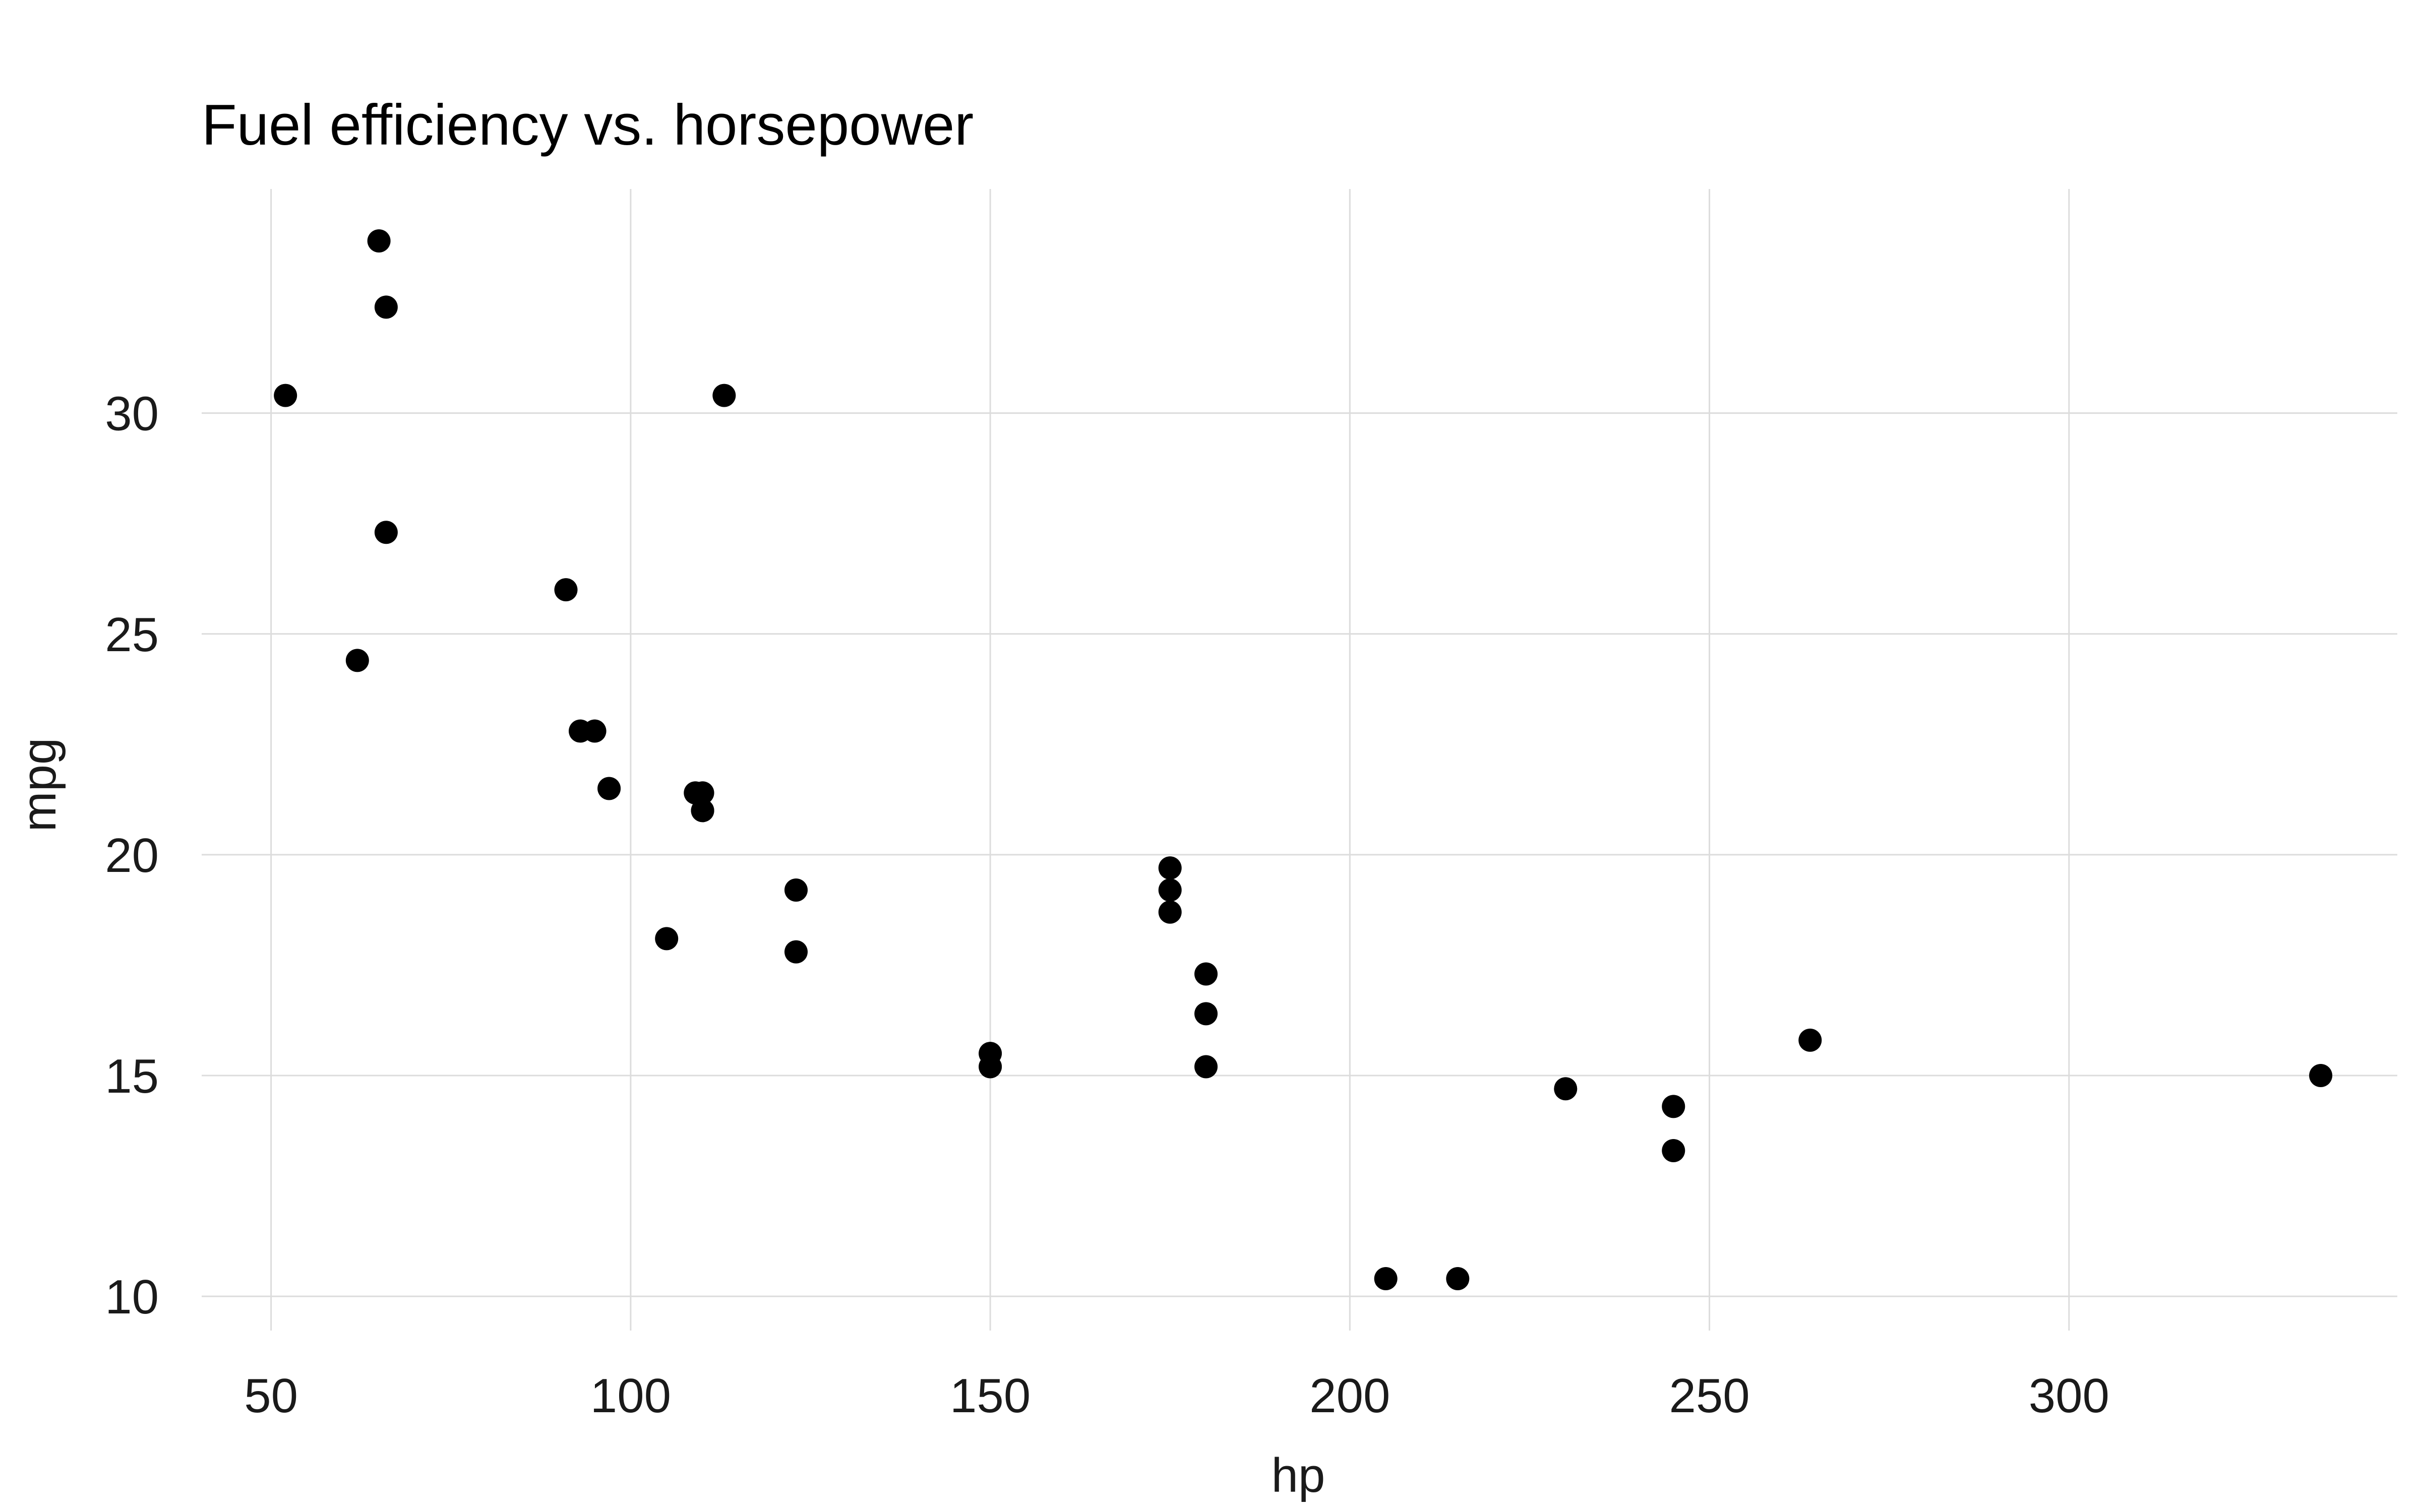  Describe the element at coordinates (132, 1076) in the screenshot. I see `y-tick-label: 15` at that location.